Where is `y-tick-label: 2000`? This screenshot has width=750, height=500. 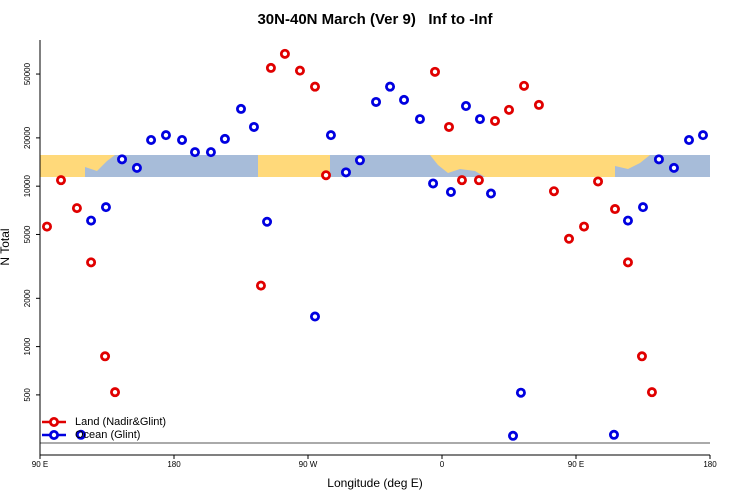
y-tick-label: 2000 is located at coordinates (27, 298).